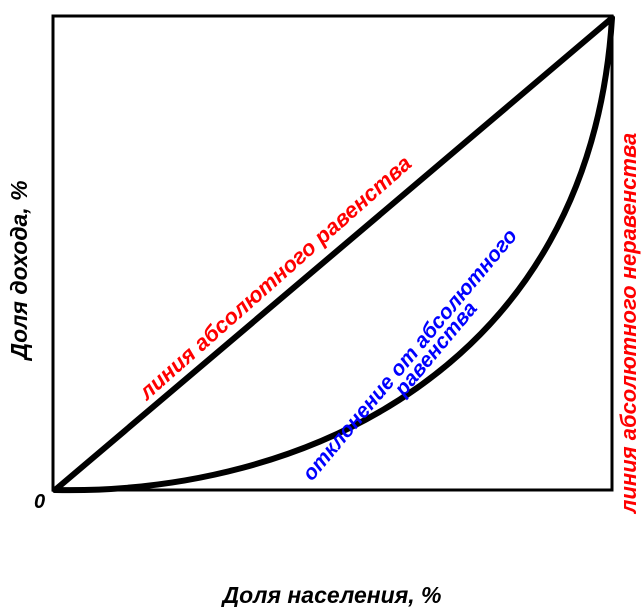  Describe the element at coordinates (19, 270) in the screenshot. I see `y-axis-label: Доля дохода, %` at that location.